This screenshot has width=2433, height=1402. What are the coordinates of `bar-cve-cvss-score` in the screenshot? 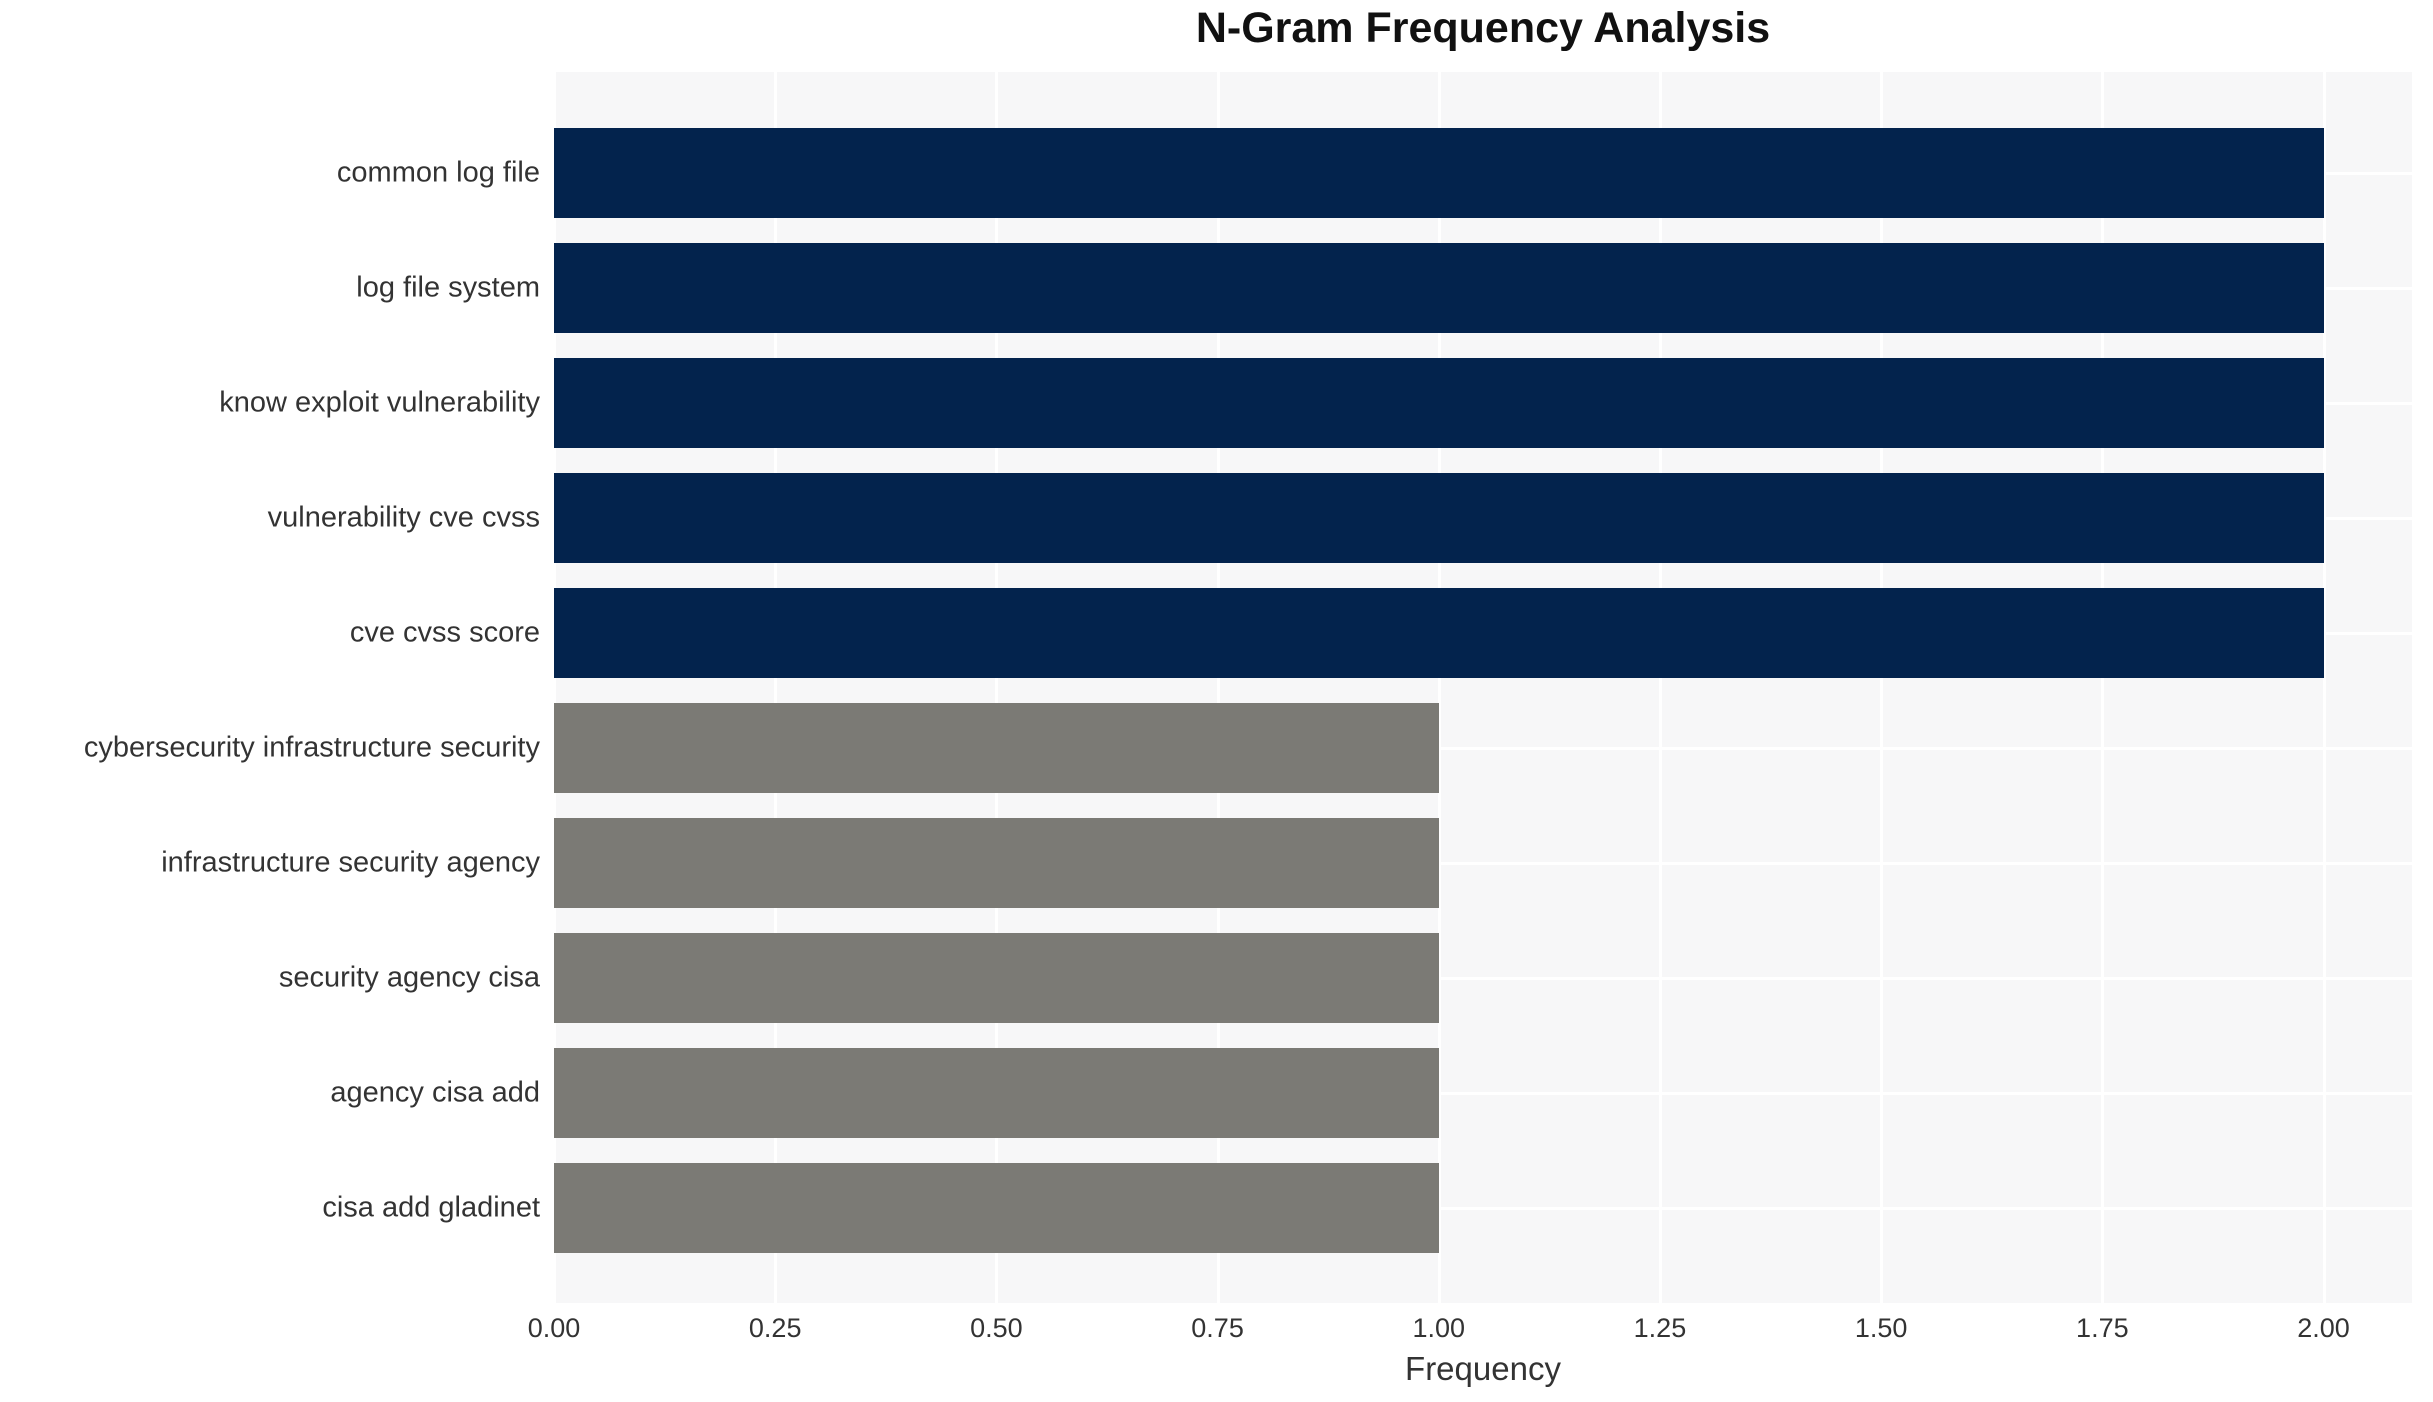 It's located at (1439, 633).